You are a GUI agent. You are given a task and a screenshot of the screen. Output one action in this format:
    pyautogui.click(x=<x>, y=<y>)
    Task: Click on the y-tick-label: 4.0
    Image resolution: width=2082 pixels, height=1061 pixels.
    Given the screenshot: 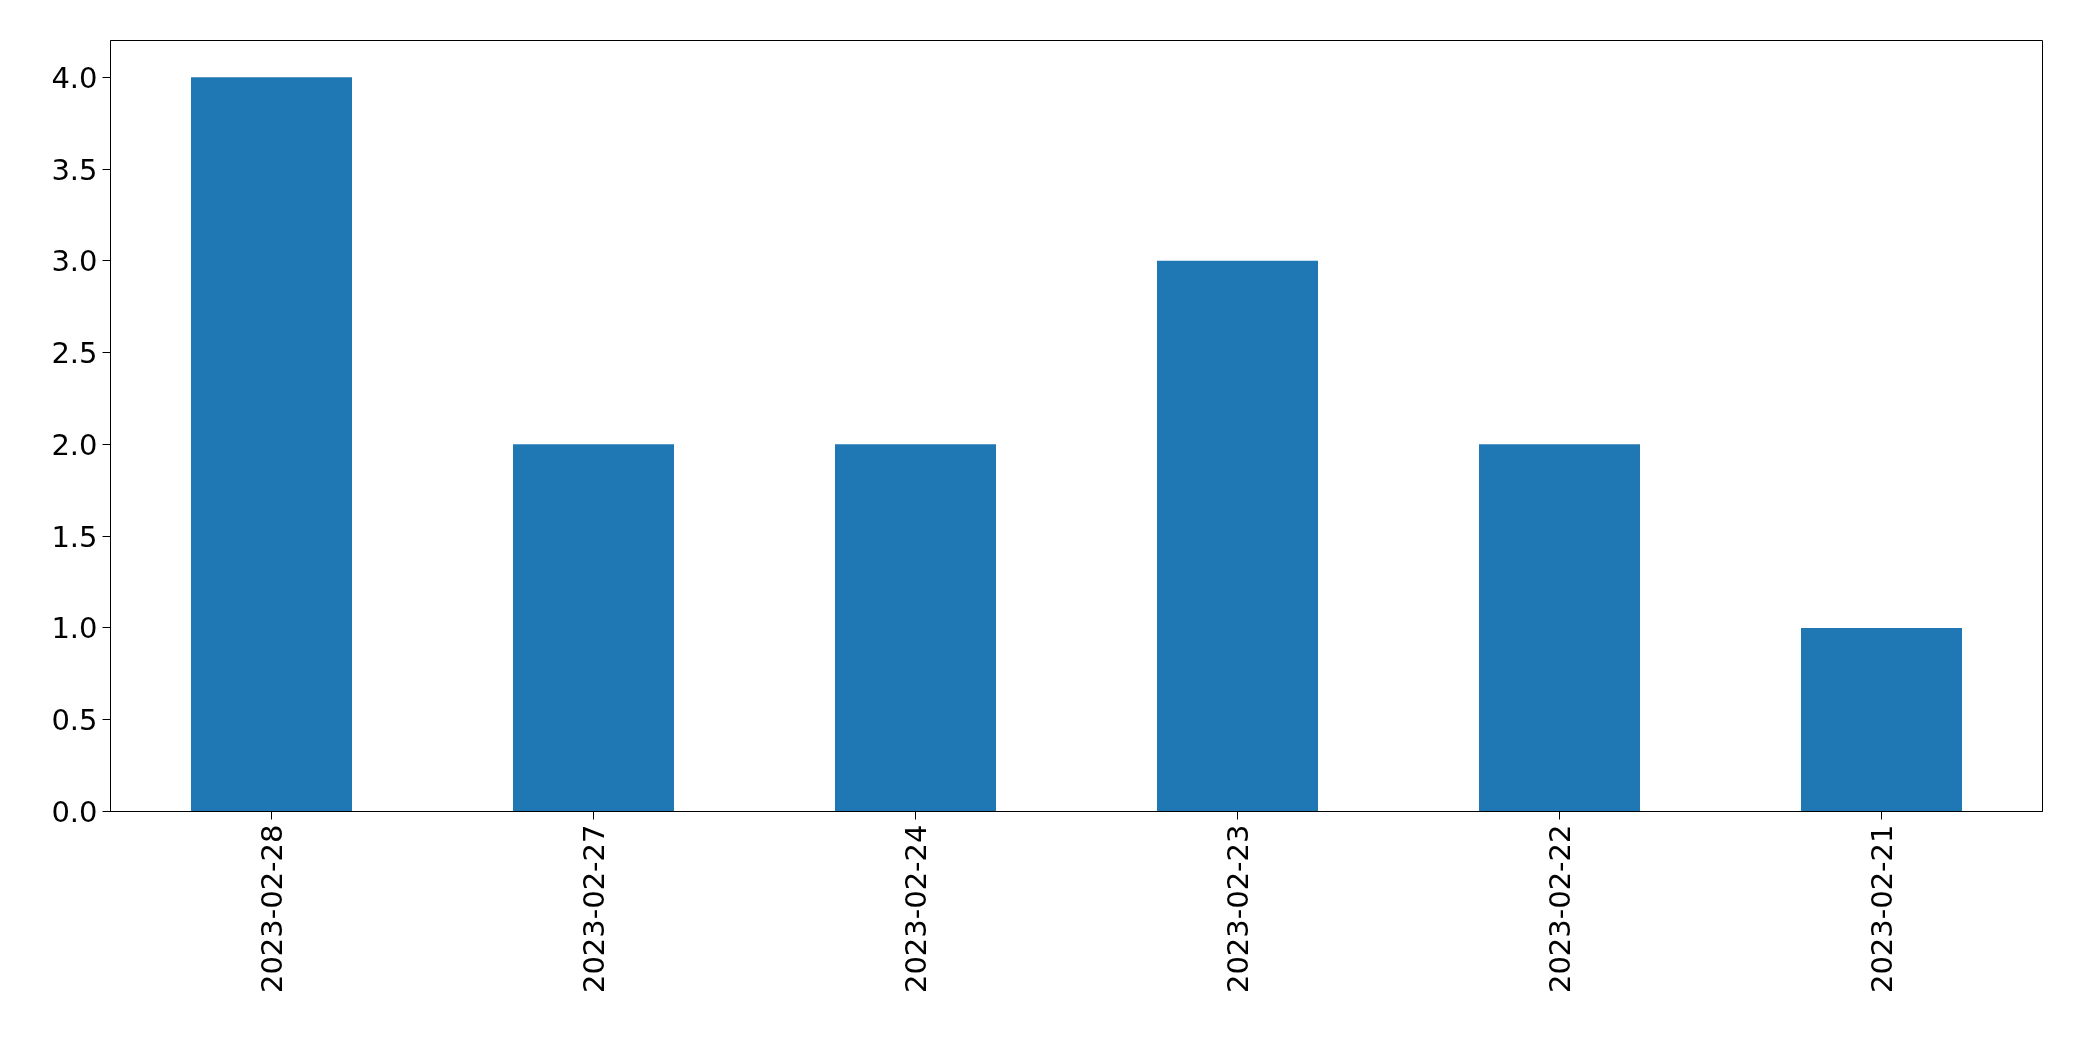 What is the action you would take?
    pyautogui.click(x=74, y=77)
    